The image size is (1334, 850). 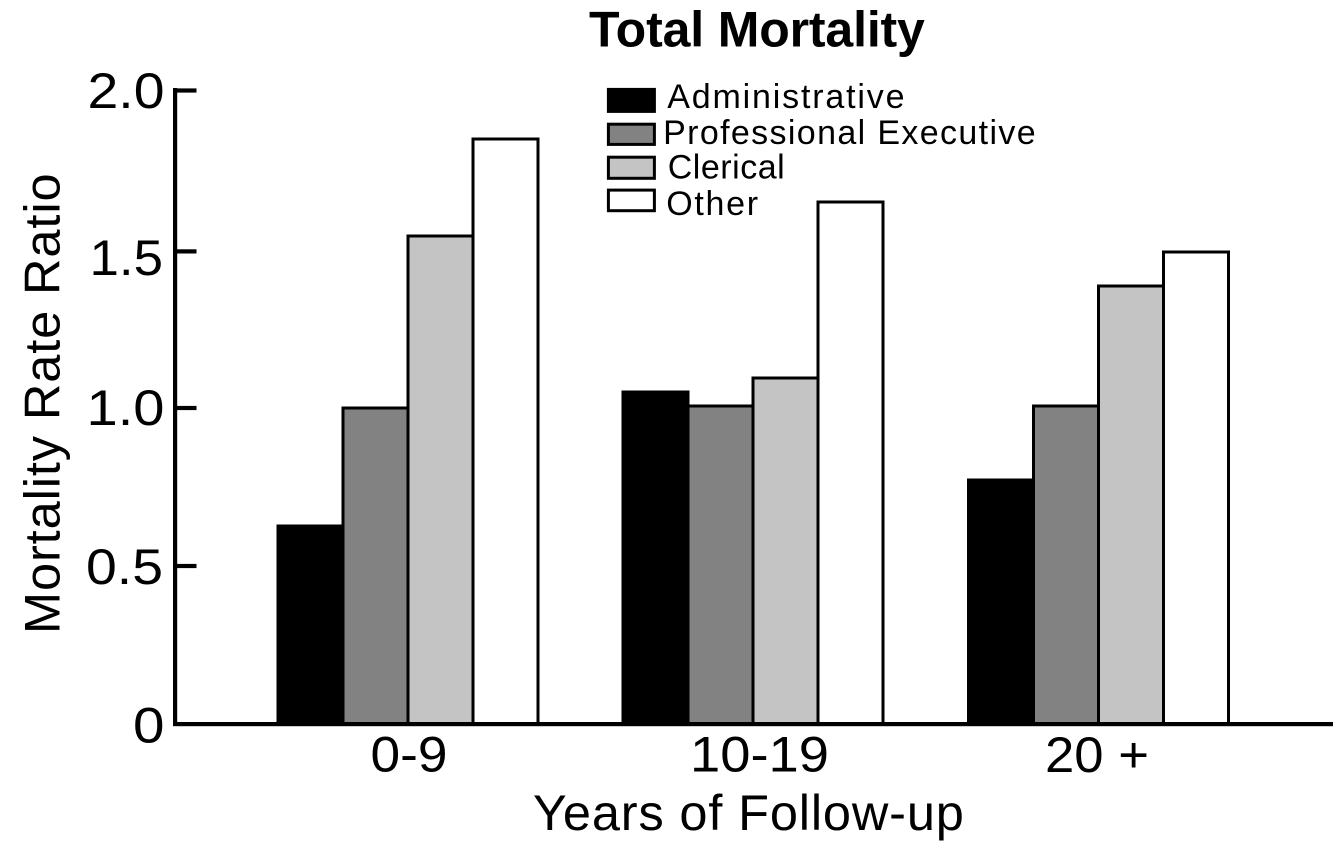 I want to click on svg-text: 0.5, so click(x=124, y=566).